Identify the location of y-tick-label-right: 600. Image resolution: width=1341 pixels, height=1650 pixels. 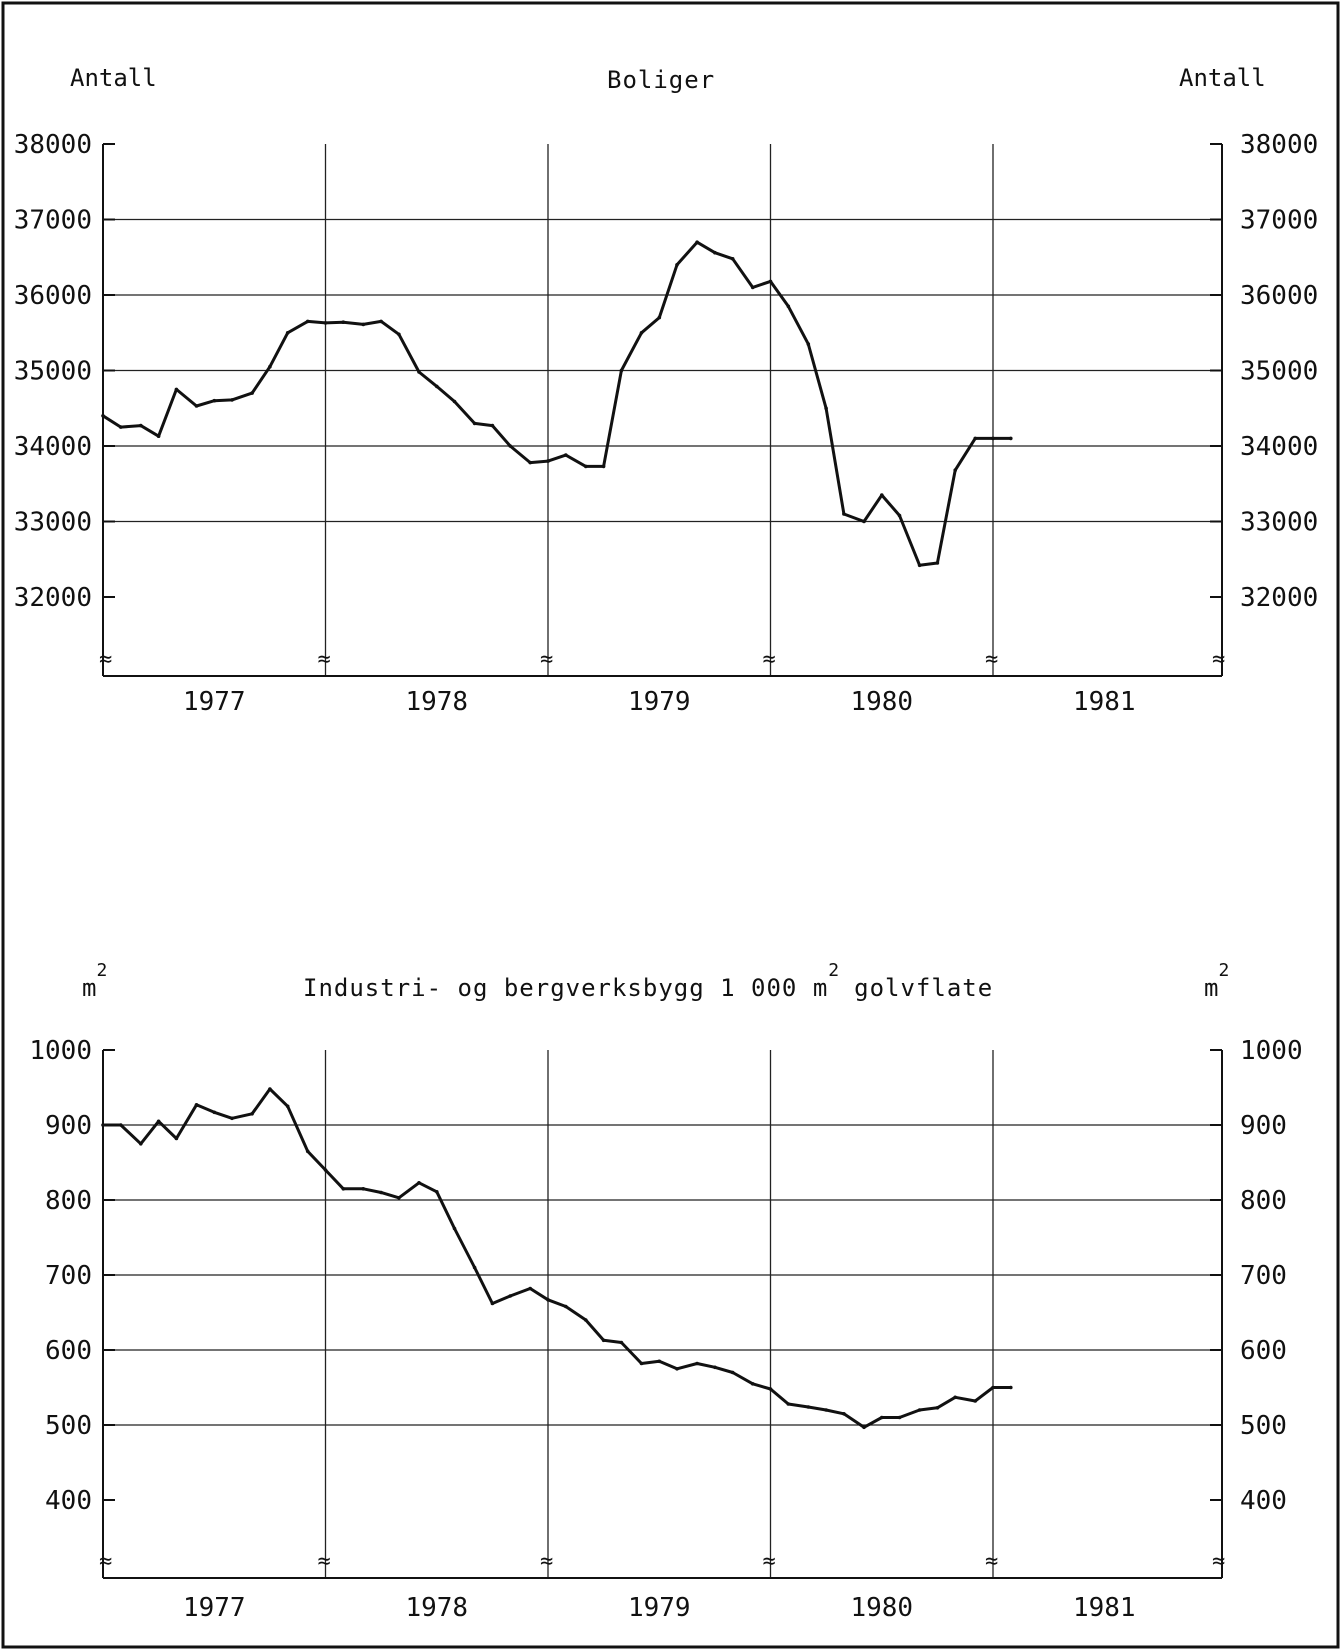
(1263, 1351).